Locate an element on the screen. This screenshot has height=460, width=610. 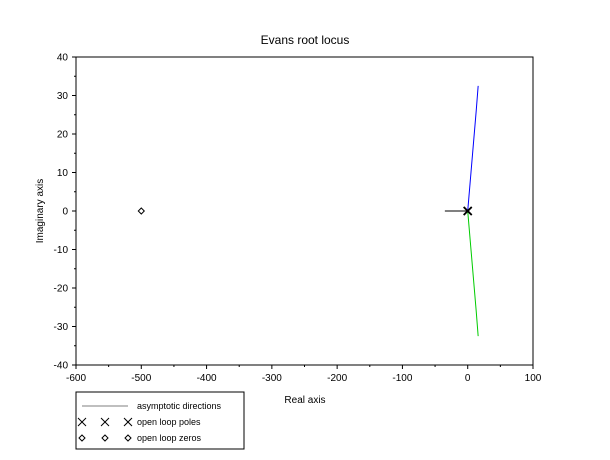
x-axis-label: Real axis is located at coordinates (304, 400).